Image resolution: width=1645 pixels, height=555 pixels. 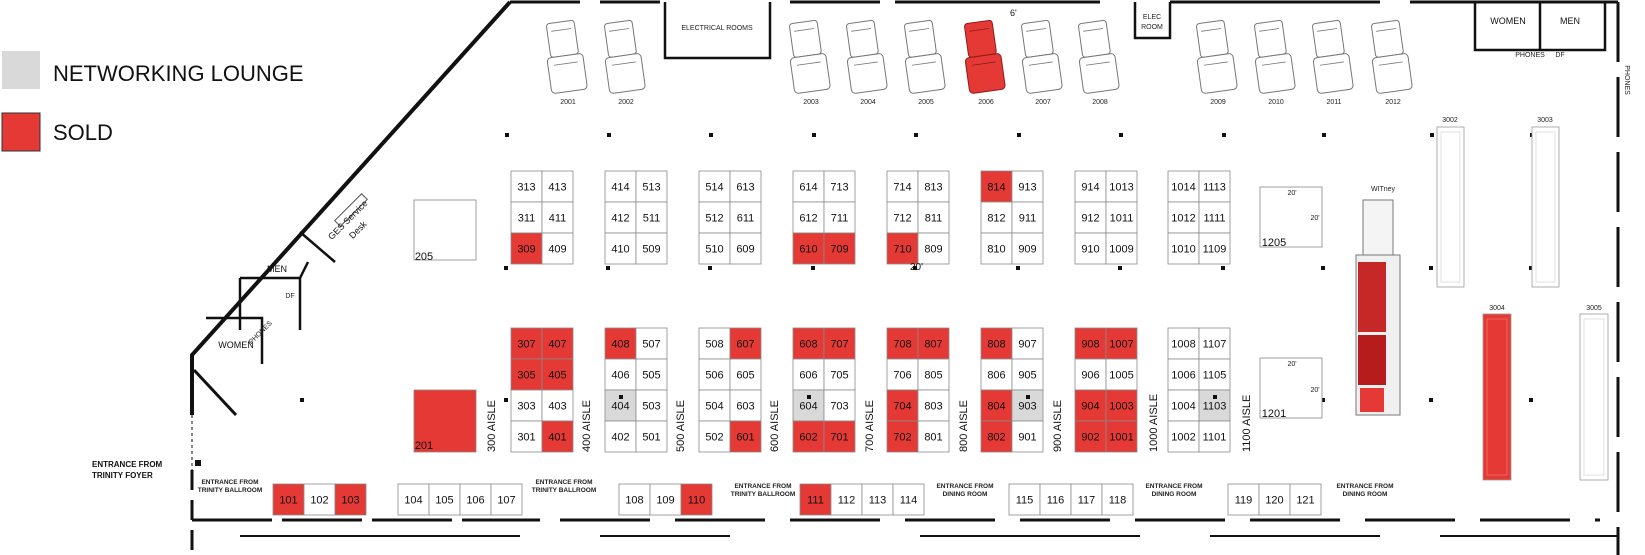 What do you see at coordinates (902, 343) in the screenshot?
I see `booth-708: 708` at bounding box center [902, 343].